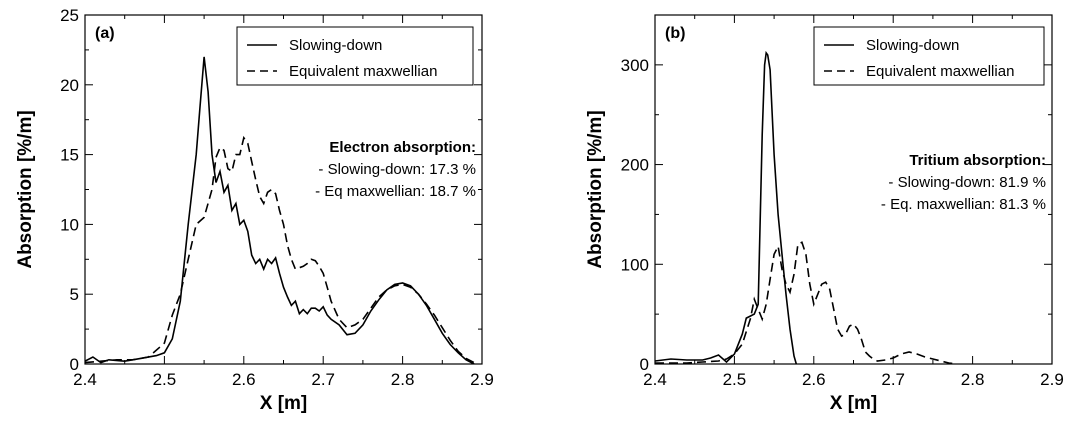 The height and width of the screenshot is (421, 1070). What do you see at coordinates (806, 302) in the screenshot?
I see `series-line-equivalent-maxwellian` at bounding box center [806, 302].